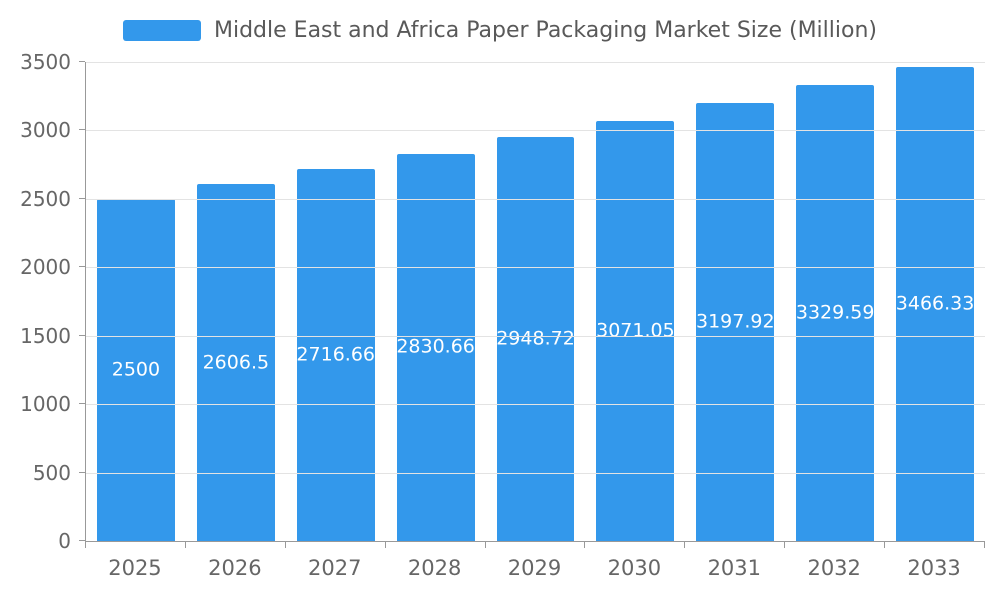 The height and width of the screenshot is (600, 1000). I want to click on bar-slot: 3071.05, so click(635, 301).